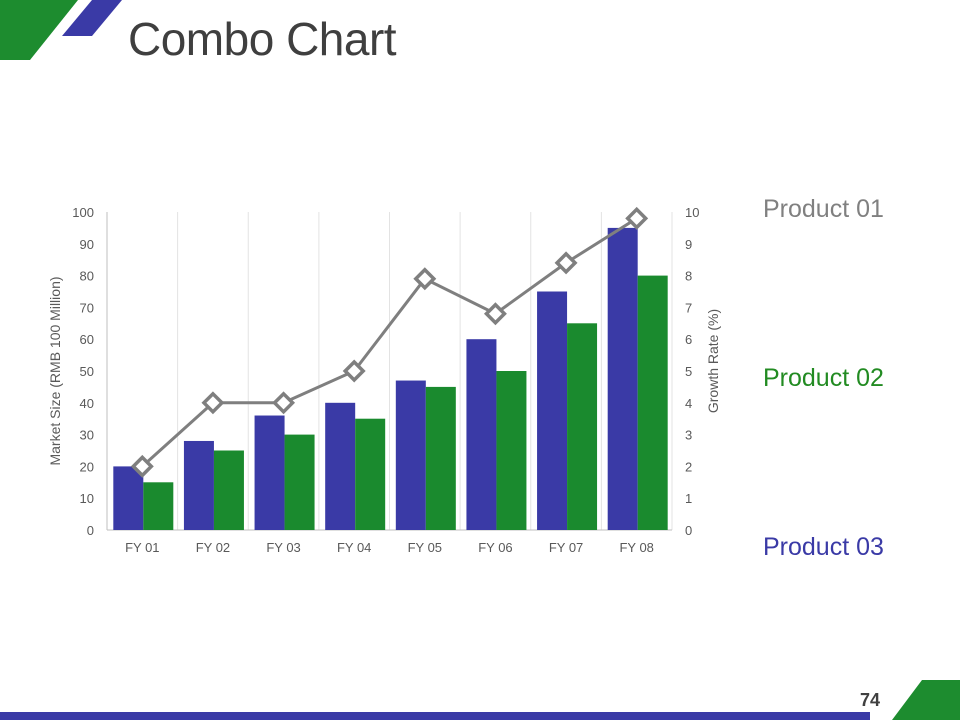  Describe the element at coordinates (92, 18) in the screenshot. I see `blue-corner-stripe` at that location.